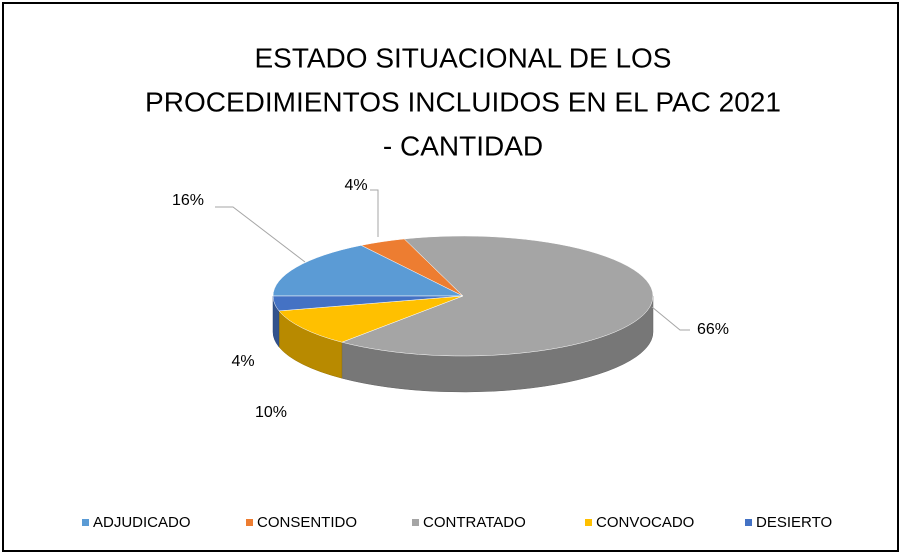 The width and height of the screenshot is (902, 555). What do you see at coordinates (794, 522) in the screenshot?
I see `legend-label: DESIERTO` at bounding box center [794, 522].